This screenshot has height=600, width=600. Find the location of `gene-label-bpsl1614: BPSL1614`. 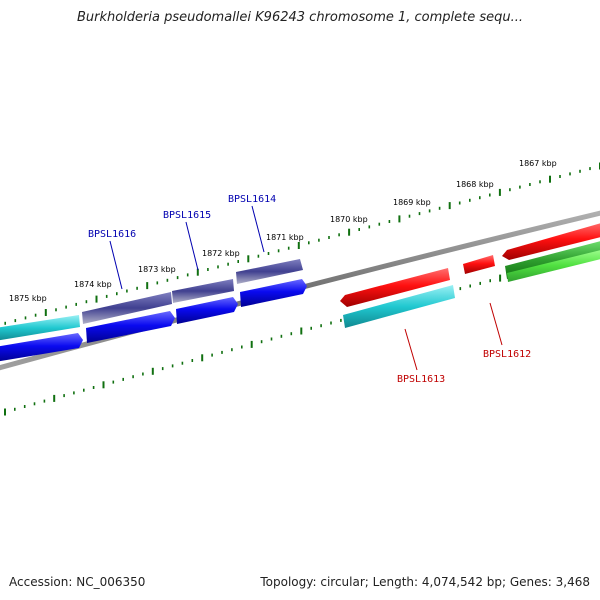

gene-label-bpsl1614: BPSL1614 is located at coordinates (252, 199).